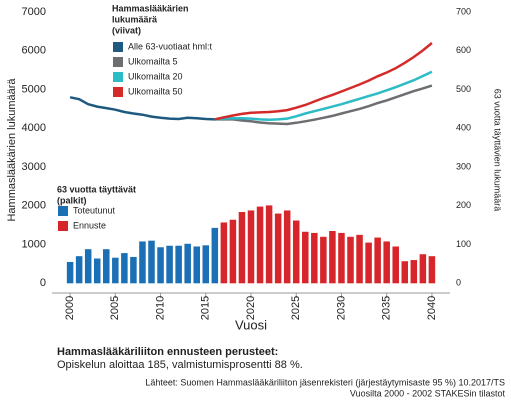 Image resolution: width=511 pixels, height=401 pixels. What do you see at coordinates (341, 308) in the screenshot?
I see `x-tick-label: 2030` at bounding box center [341, 308].